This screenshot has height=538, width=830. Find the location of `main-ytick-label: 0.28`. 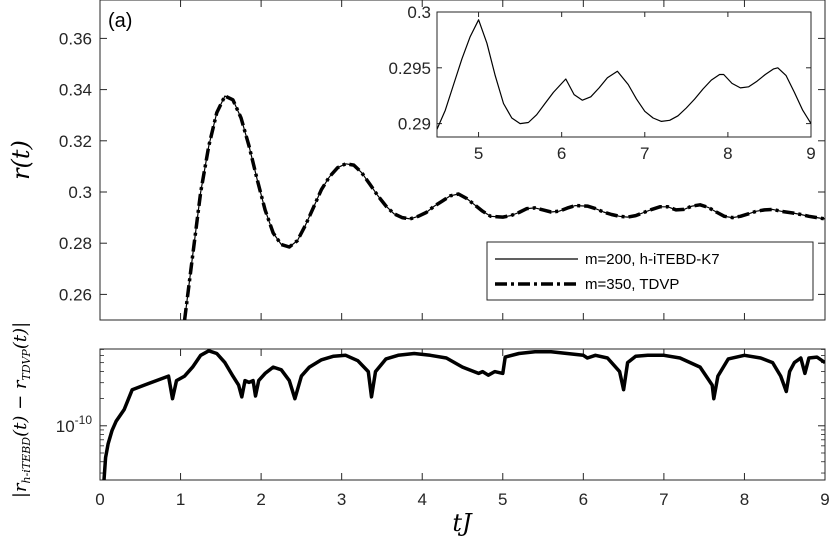

main-ytick-label: 0.28 is located at coordinates (75, 243).